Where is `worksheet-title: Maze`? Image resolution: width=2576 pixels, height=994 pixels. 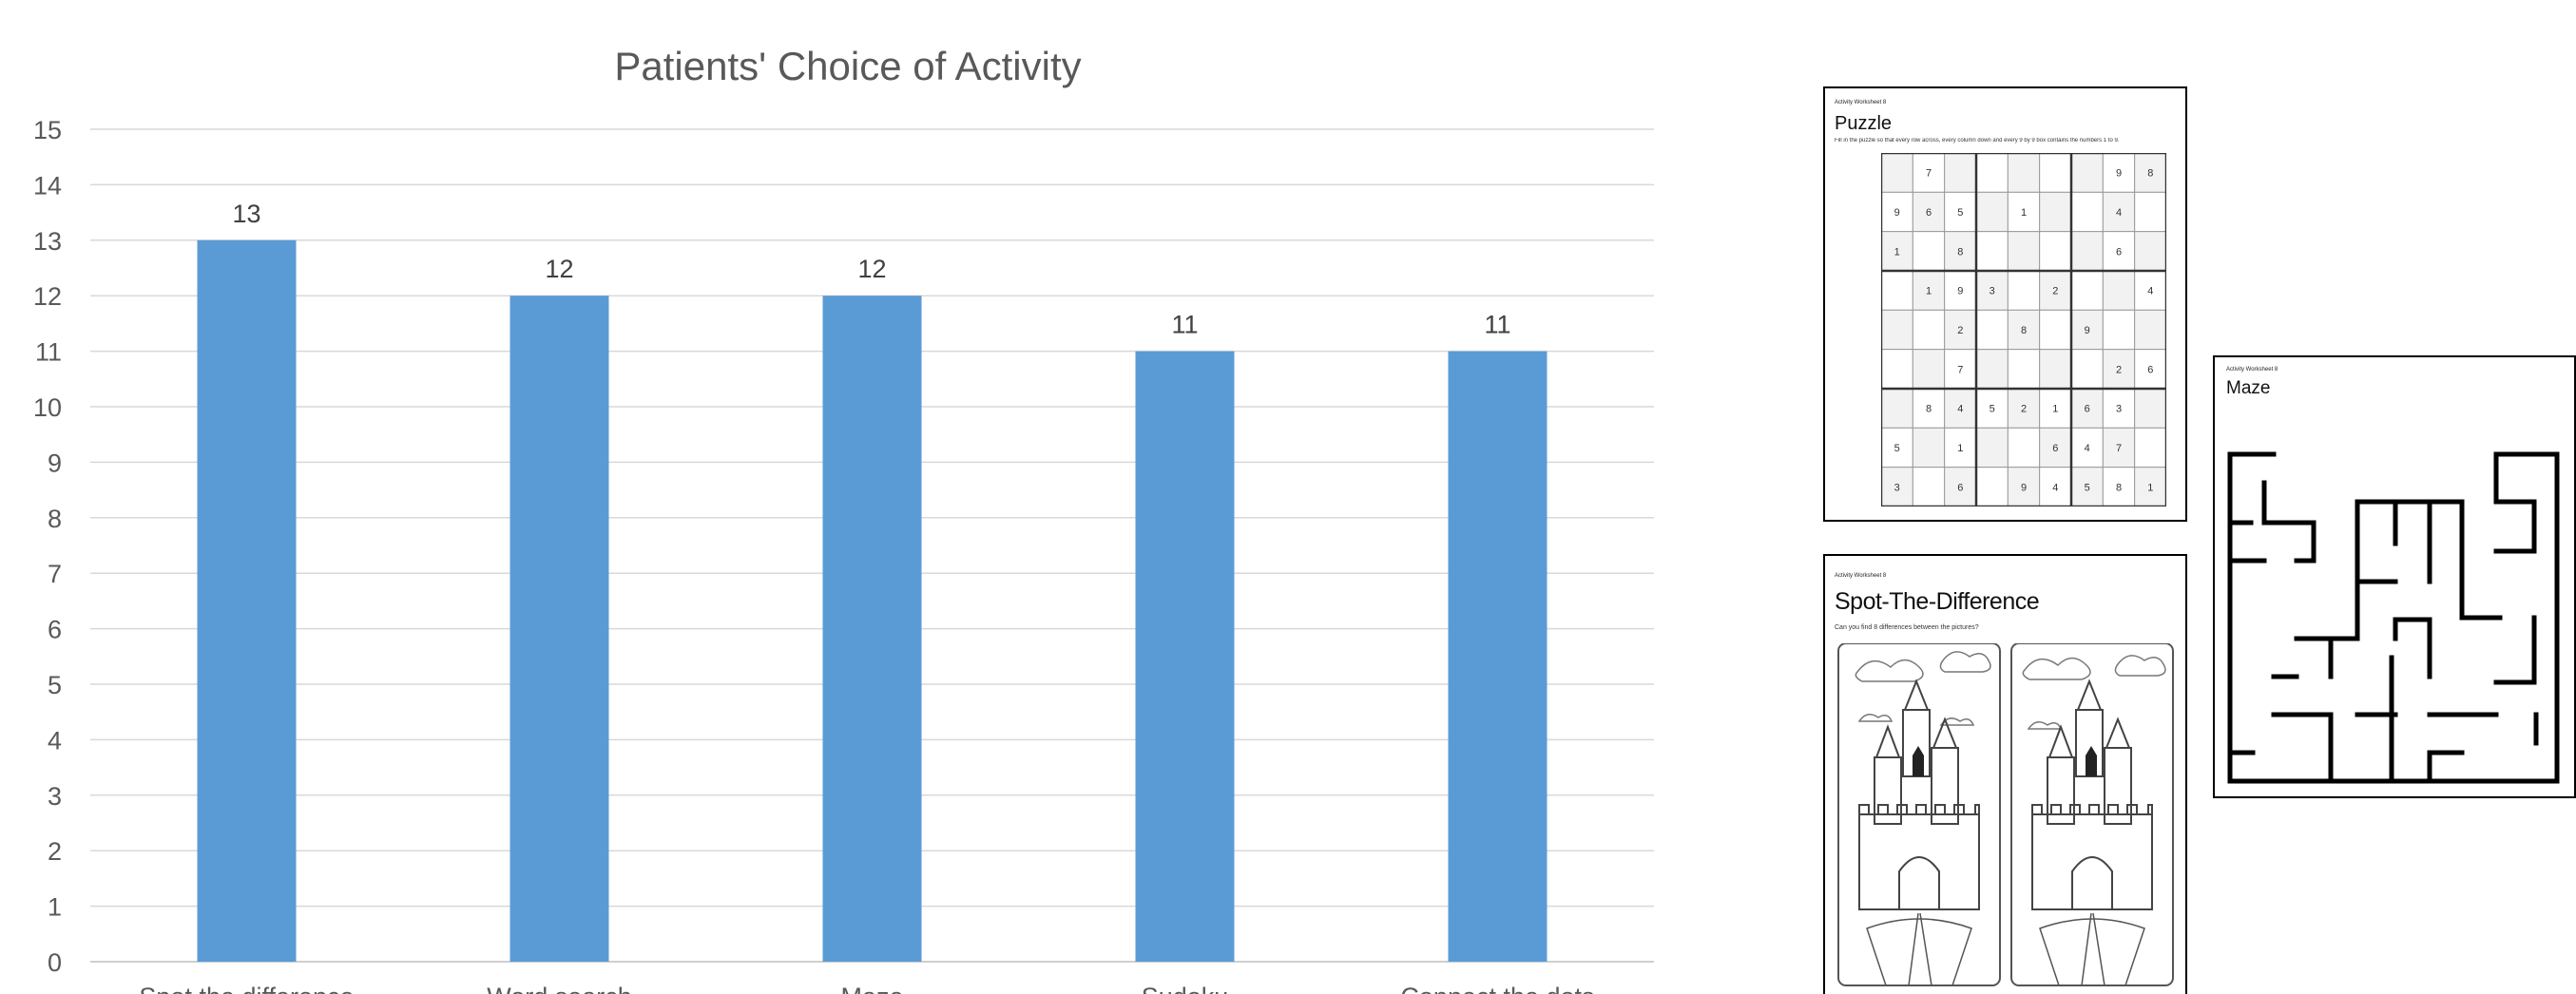
worksheet-title: Maze is located at coordinates (2248, 388).